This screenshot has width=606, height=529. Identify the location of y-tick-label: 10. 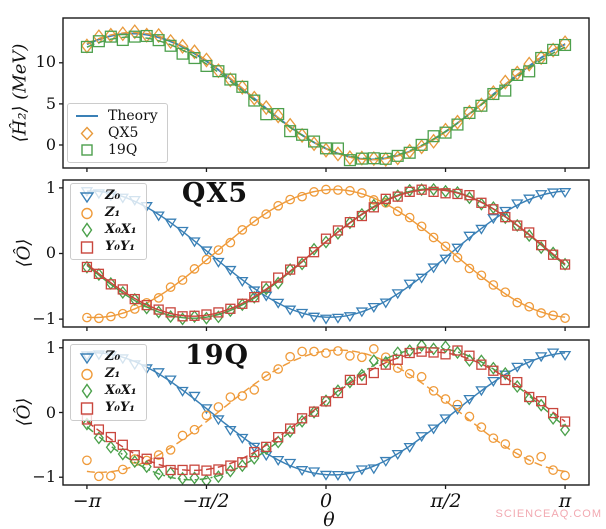
(45, 61).